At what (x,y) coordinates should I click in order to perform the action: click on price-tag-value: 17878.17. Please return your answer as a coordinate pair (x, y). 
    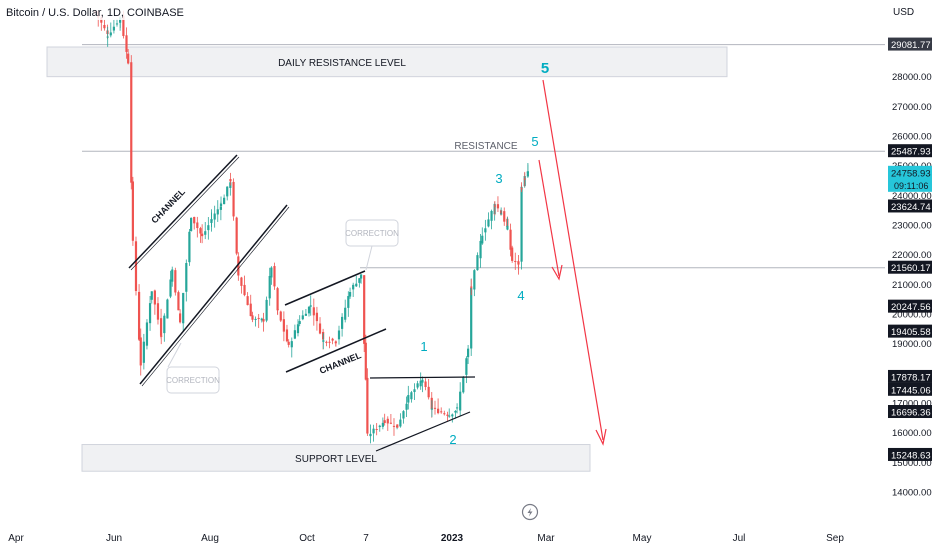
    Looking at the image, I should click on (911, 377).